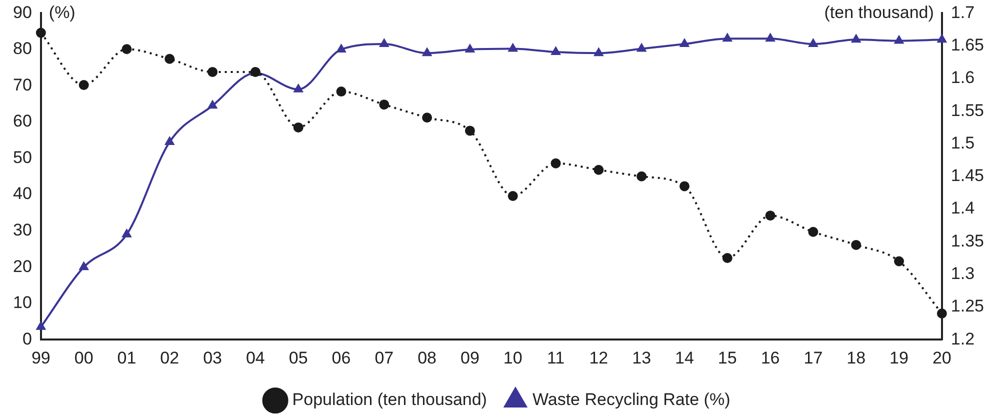 This screenshot has width=997, height=419. What do you see at coordinates (40, 358) in the screenshot?
I see `x-tick-label: 99` at bounding box center [40, 358].